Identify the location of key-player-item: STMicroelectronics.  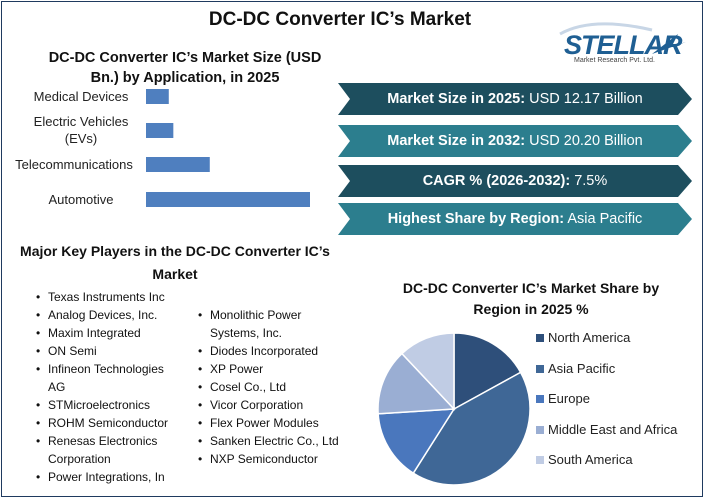
(106, 405).